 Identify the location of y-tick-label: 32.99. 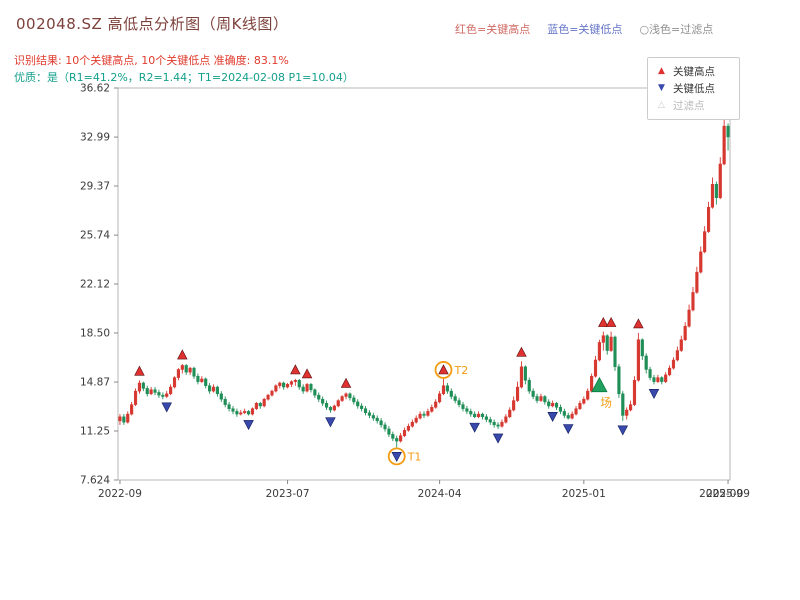
(95, 138).